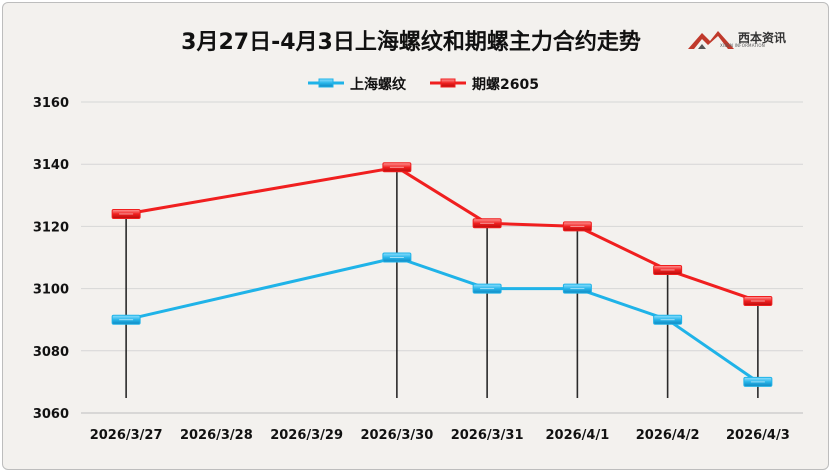 Image resolution: width=831 pixels, height=472 pixels. What do you see at coordinates (487, 435) in the screenshot?
I see `x-tick-label: 2026/3/31` at bounding box center [487, 435].